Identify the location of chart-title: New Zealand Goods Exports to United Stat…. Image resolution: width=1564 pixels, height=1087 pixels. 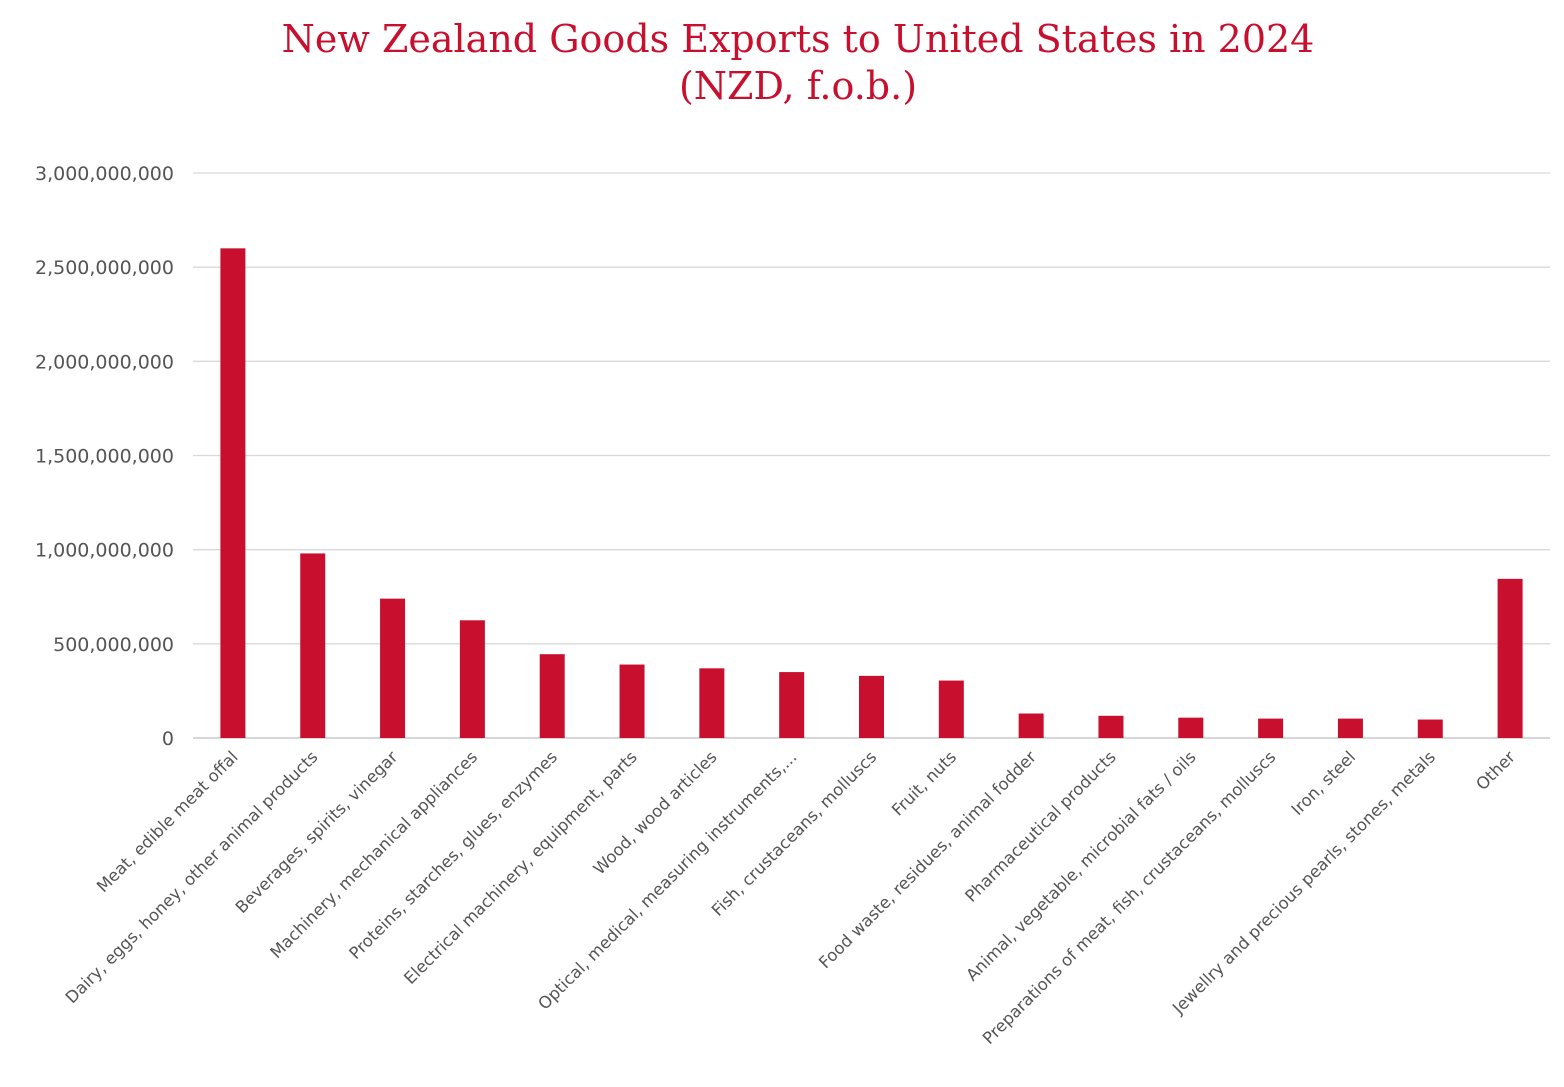
(782, 63).